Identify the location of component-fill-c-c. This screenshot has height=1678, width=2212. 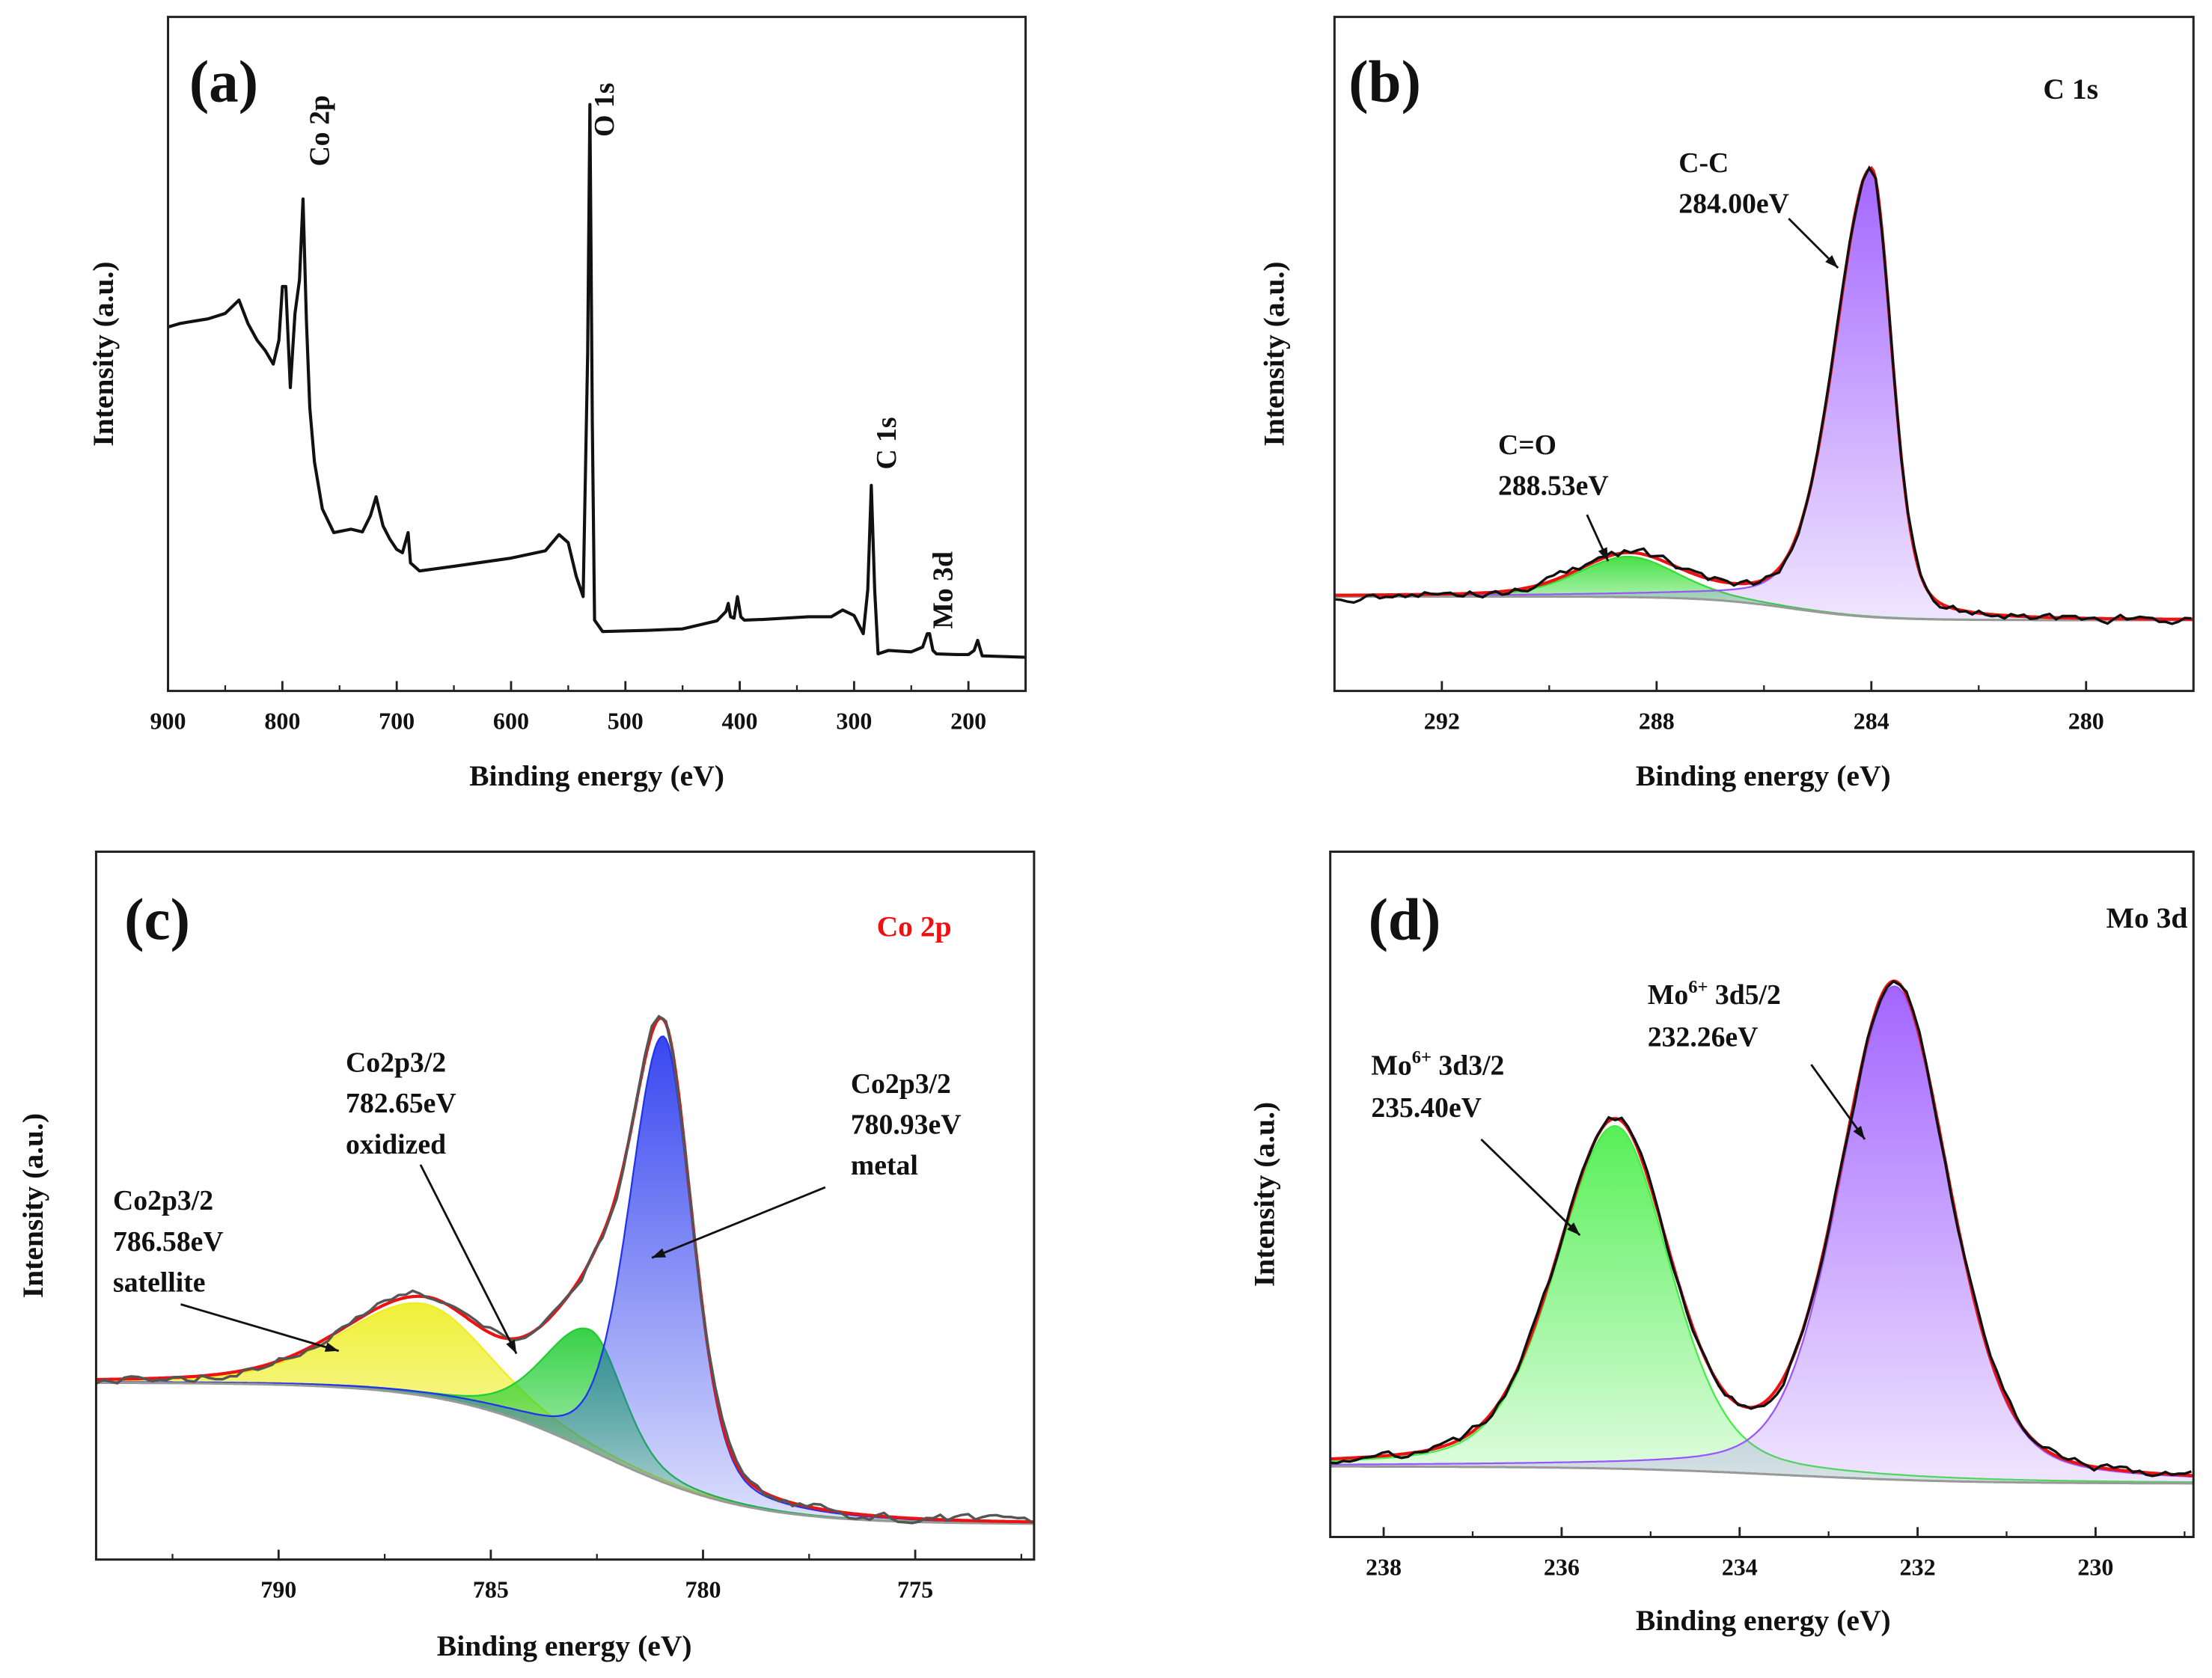
(1764, 394).